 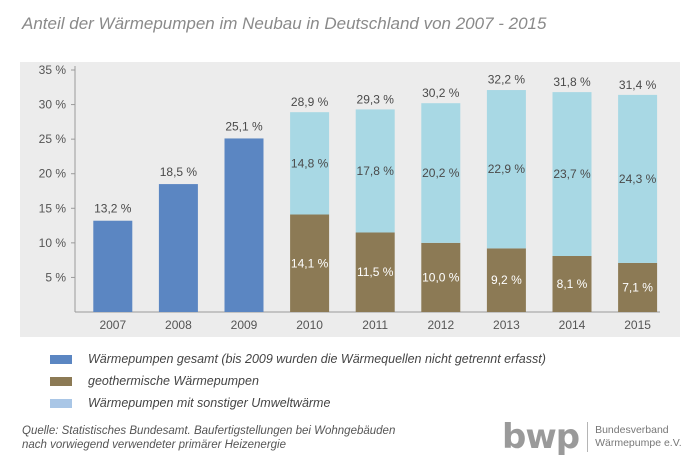 I want to click on bar-value-label: 10,0 %, so click(x=441, y=277).